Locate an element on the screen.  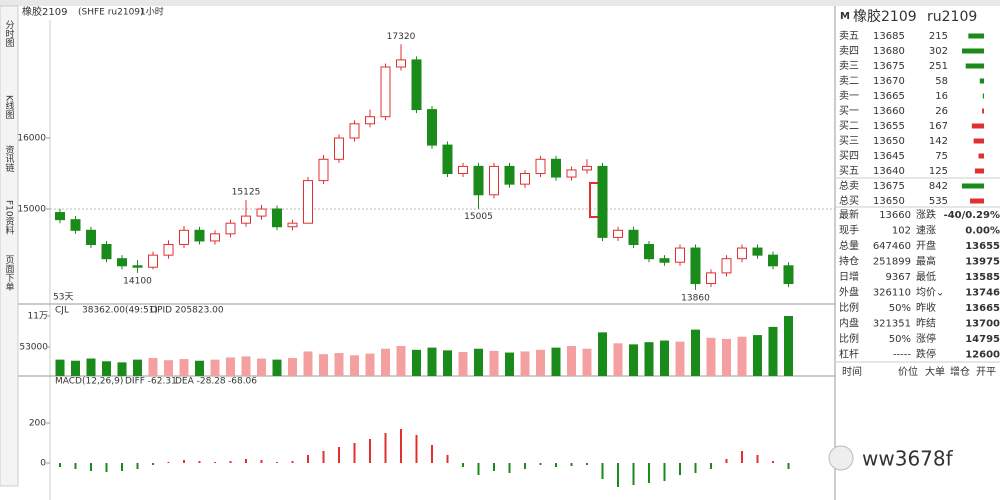
stat-value: 326110 is located at coordinates (892, 293).